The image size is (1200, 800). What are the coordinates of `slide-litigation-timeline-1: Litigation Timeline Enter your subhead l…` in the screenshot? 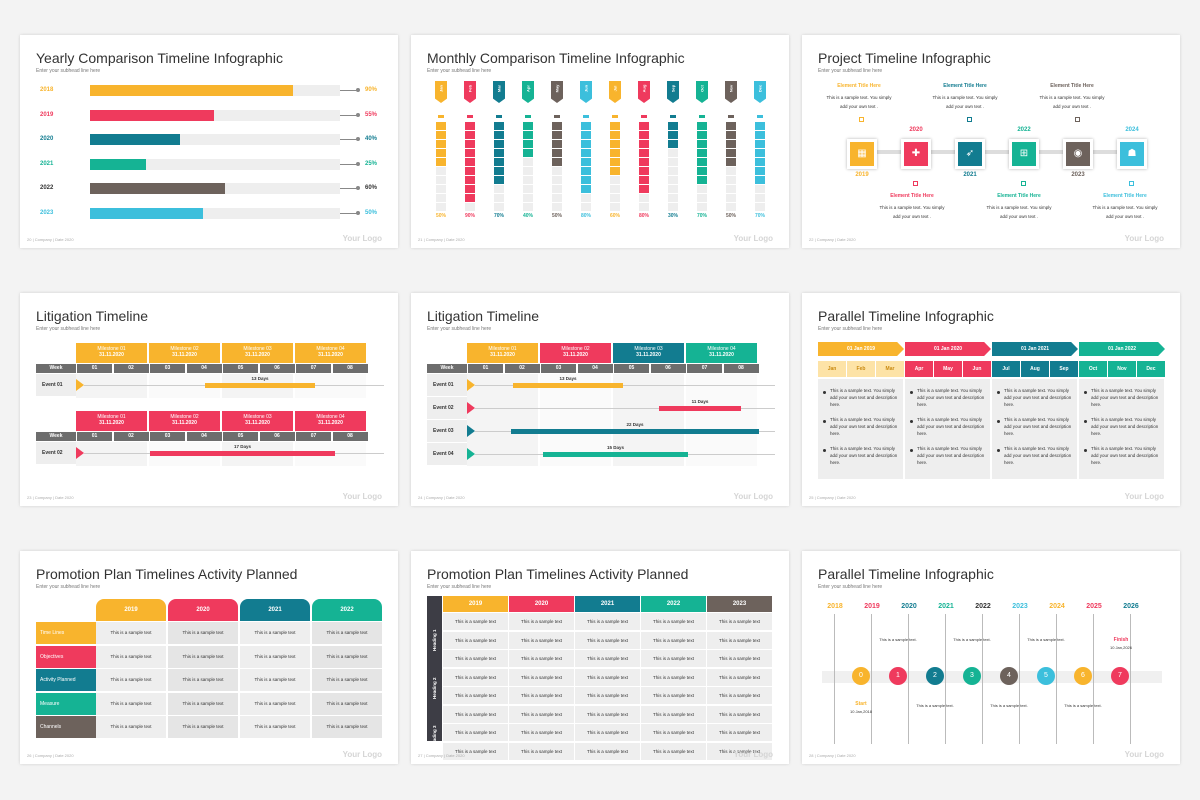 It's located at (209, 399).